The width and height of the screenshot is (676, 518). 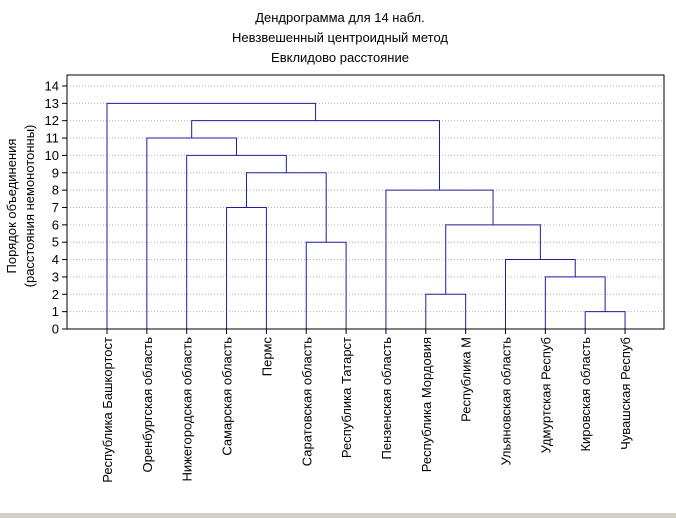 What do you see at coordinates (340, 57) in the screenshot?
I see `title-line-3: Евклидово расстояние` at bounding box center [340, 57].